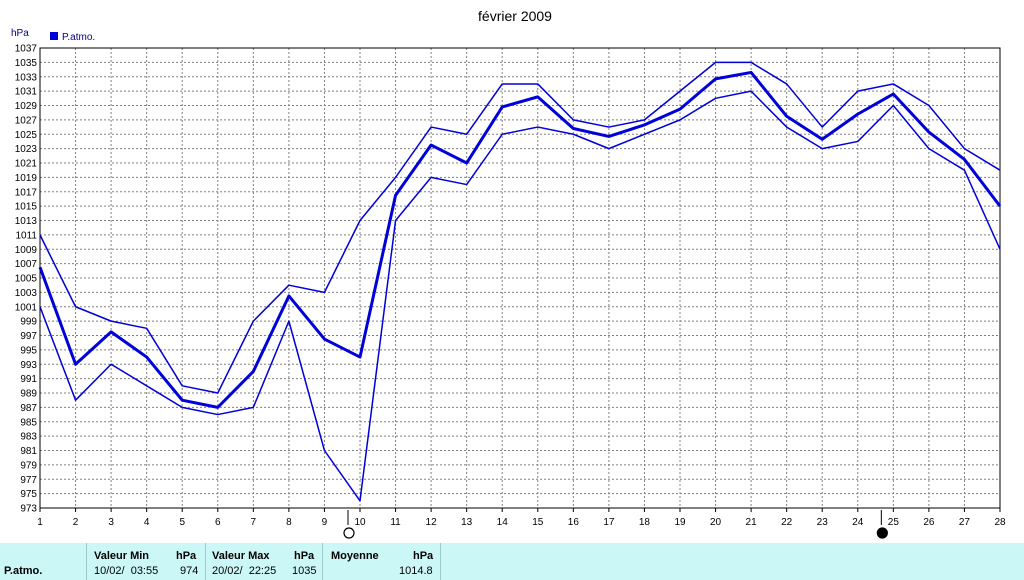 Image resolution: width=1024 pixels, height=580 pixels. I want to click on x-tick-label: 4, so click(147, 522).